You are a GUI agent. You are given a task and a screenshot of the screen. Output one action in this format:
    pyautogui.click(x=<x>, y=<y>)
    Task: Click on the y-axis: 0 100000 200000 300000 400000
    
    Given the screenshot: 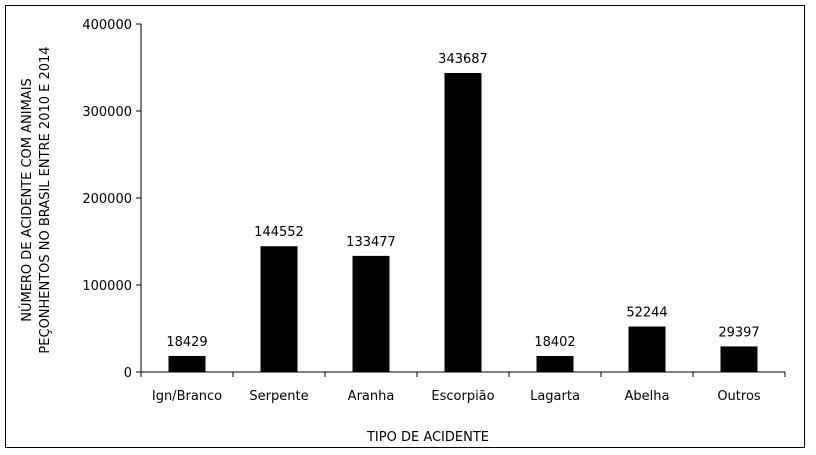 What is the action you would take?
    pyautogui.click(x=112, y=199)
    